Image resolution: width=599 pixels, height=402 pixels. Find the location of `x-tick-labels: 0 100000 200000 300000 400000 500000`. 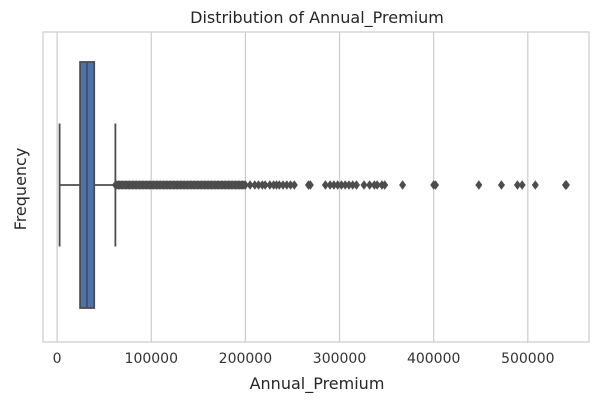

x-tick-labels: 0 100000 200000 300000 400000 500000 is located at coordinates (304, 359).